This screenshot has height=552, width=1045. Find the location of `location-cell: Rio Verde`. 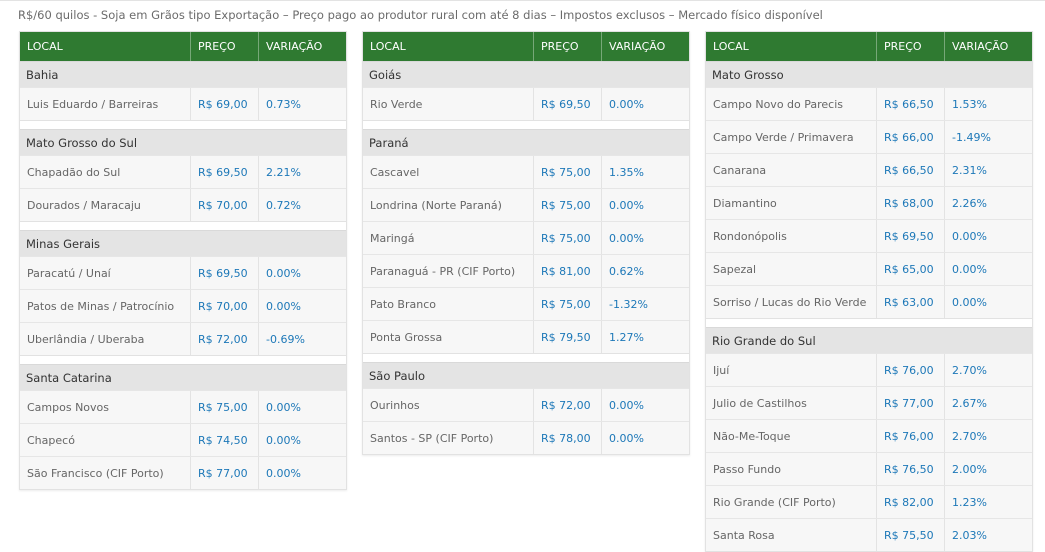

location-cell: Rio Verde is located at coordinates (396, 104).